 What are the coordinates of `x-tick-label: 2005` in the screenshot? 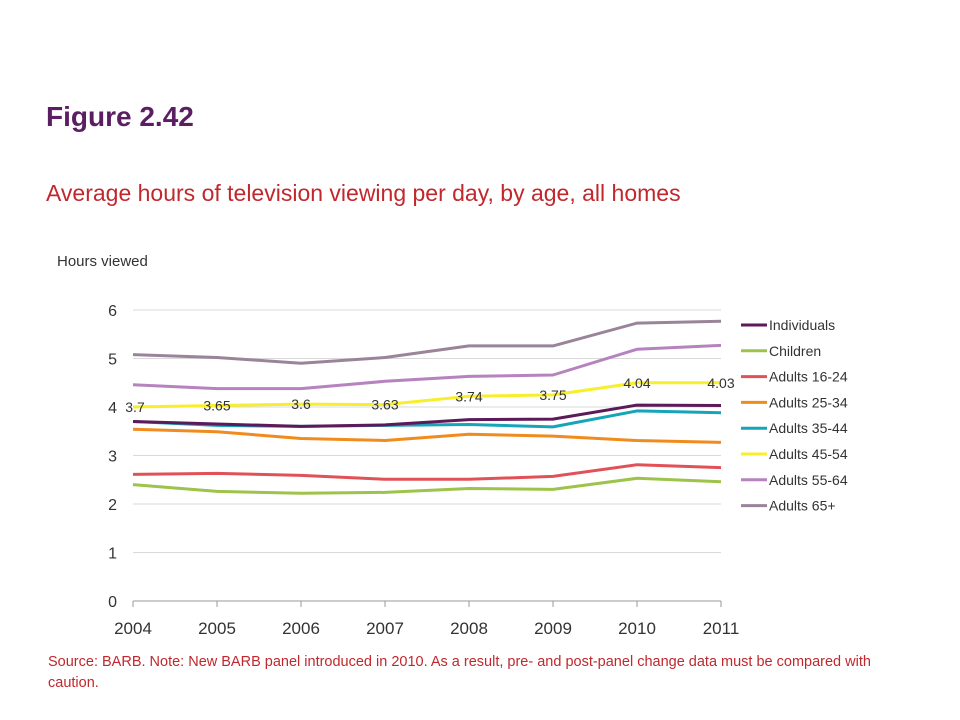 It's located at (217, 628).